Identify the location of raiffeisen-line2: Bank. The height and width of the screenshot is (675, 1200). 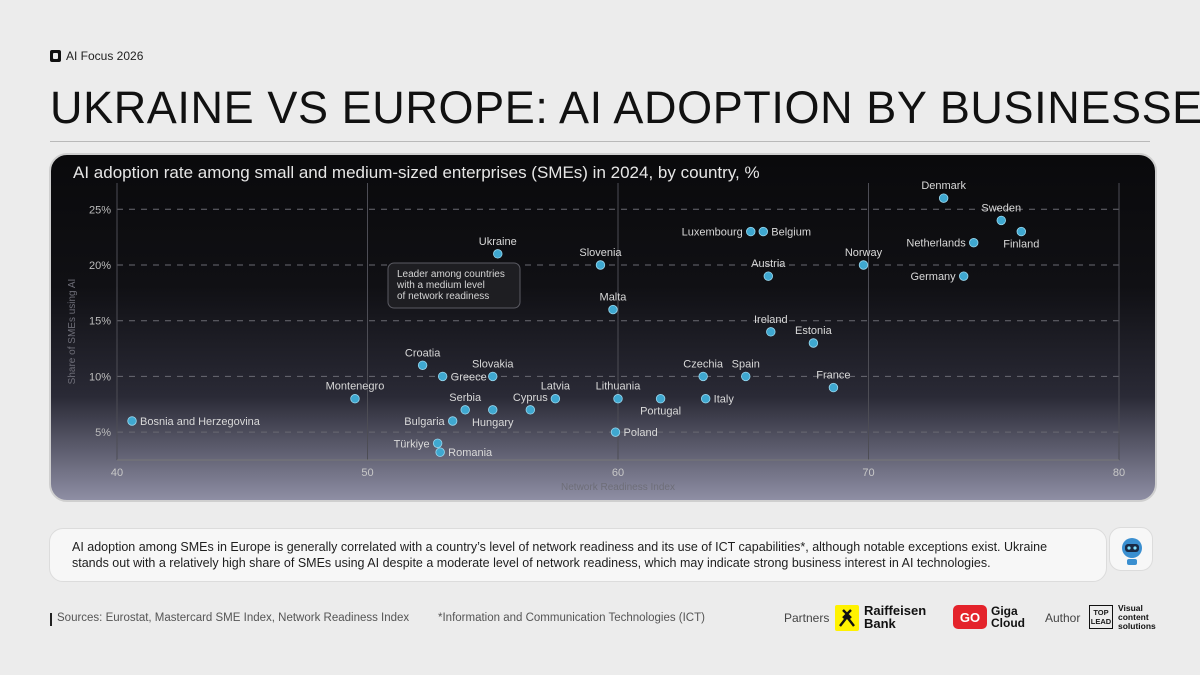
(880, 623).